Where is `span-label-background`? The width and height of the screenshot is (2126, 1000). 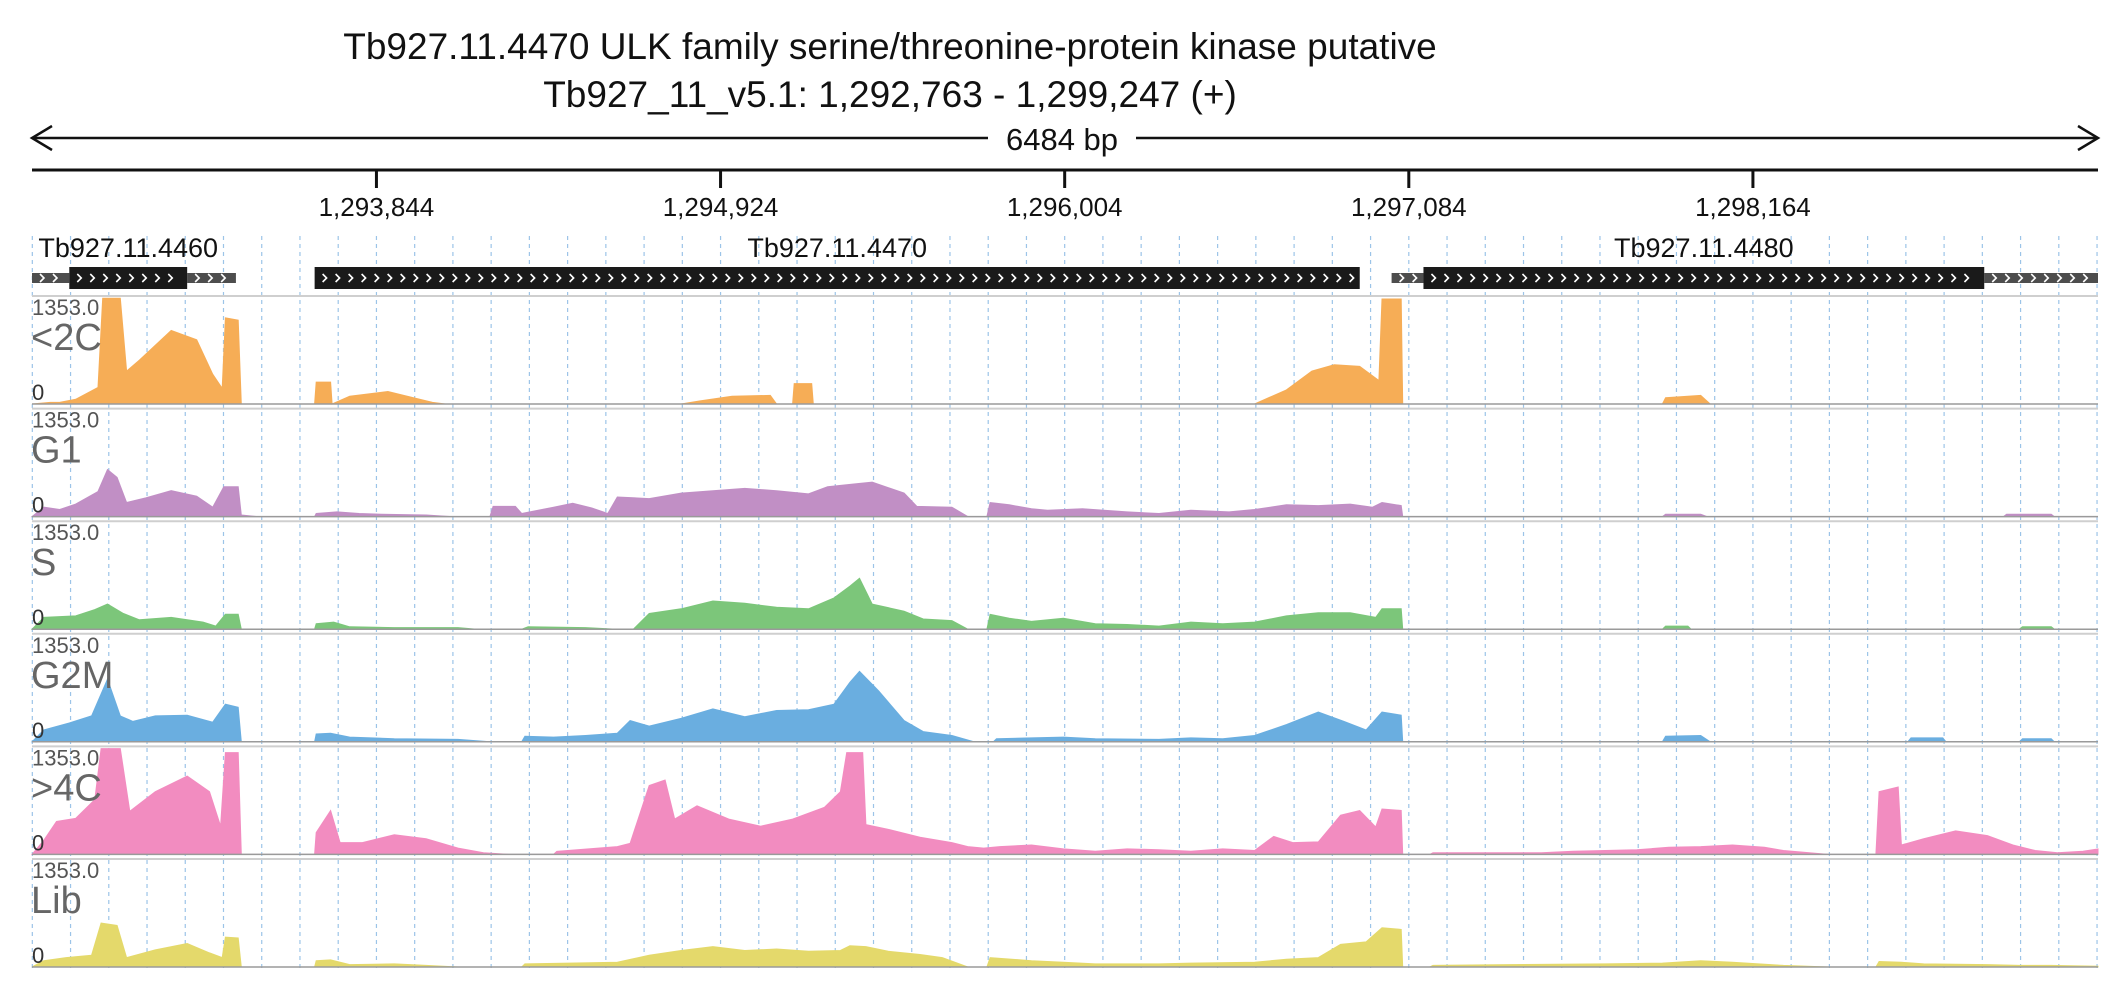
span-label-background is located at coordinates (1062, 138).